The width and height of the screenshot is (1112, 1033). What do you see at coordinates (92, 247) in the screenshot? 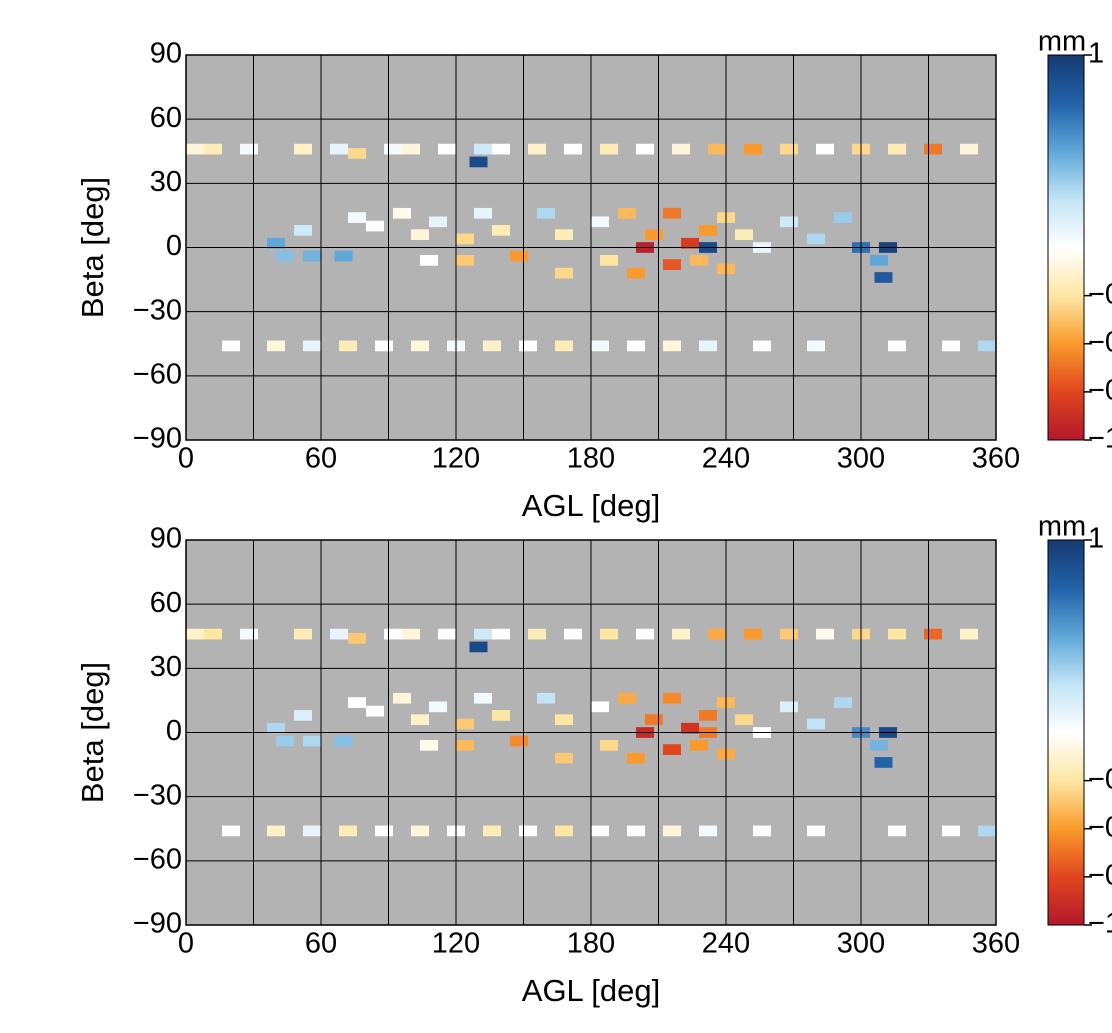
I see `y-axis-label: Beta [deg]` at bounding box center [92, 247].